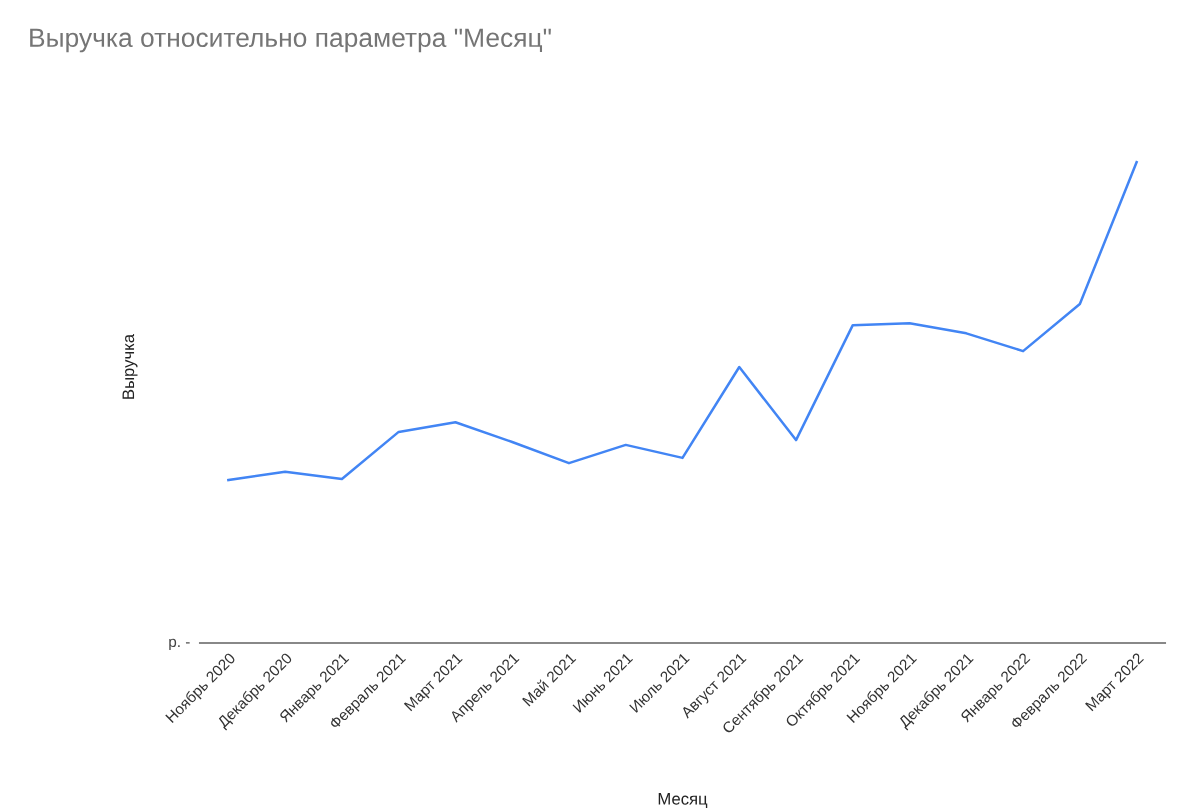  I want to click on chart-title: Выручка относительно параметра "Месяц", so click(290, 40).